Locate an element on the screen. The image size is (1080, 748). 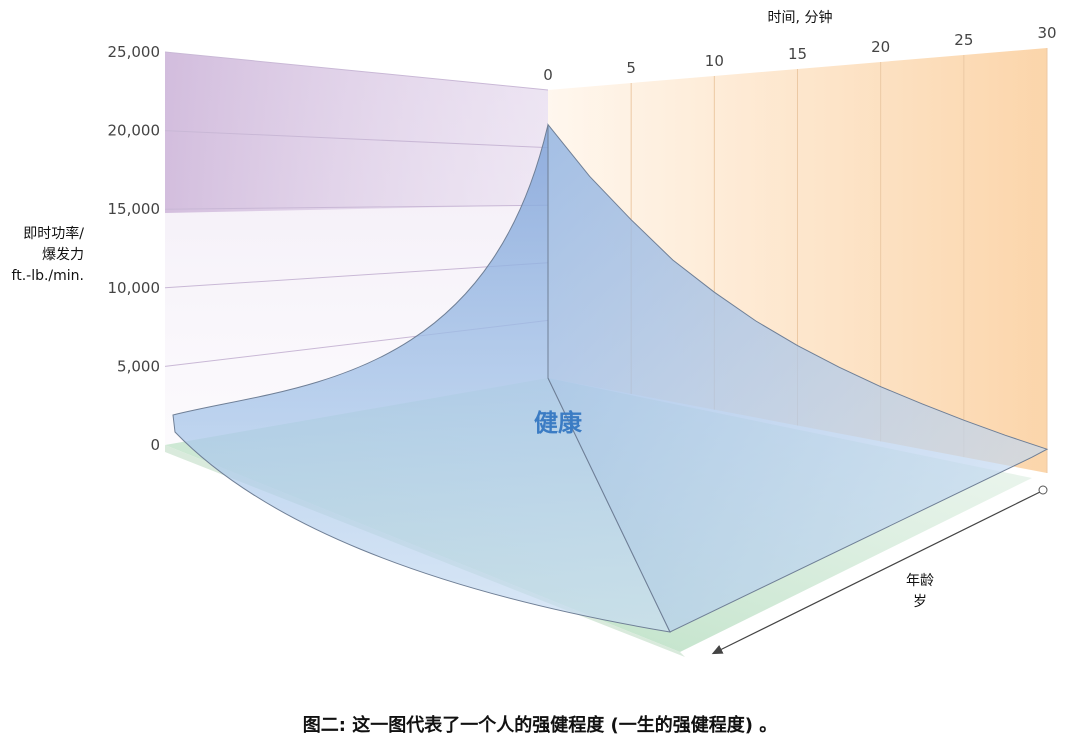
x-tick-label: 15 is located at coordinates (797, 54).